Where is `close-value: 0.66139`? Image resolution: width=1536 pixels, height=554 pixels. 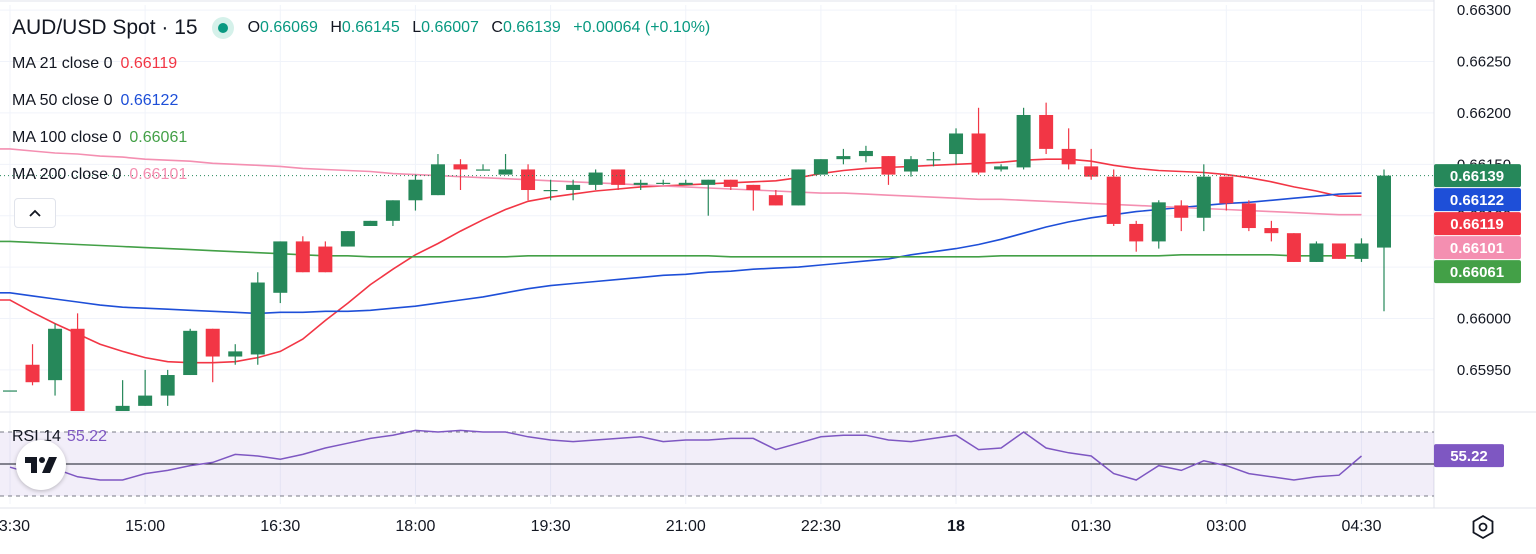 close-value: 0.66139 is located at coordinates (531, 27).